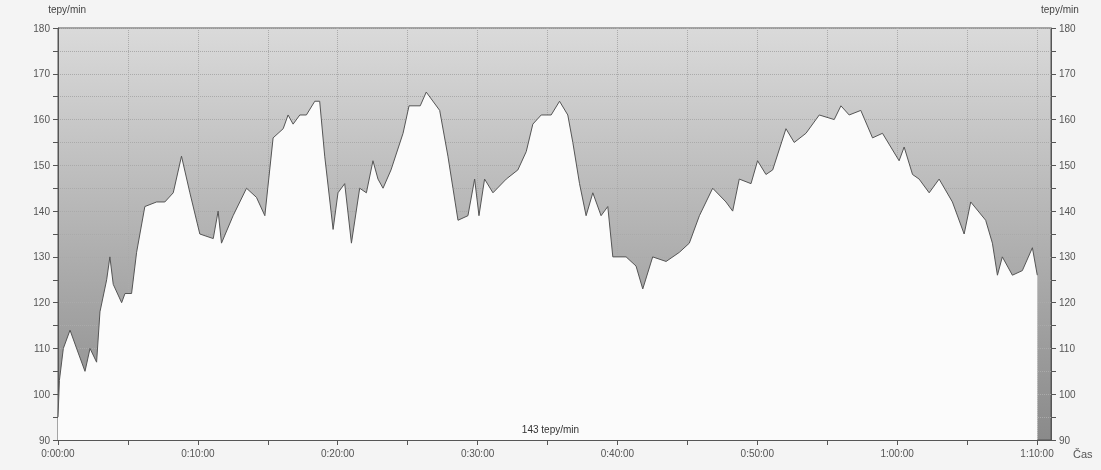 This screenshot has height=470, width=1101. I want to click on y2-tick-label: 100, so click(1068, 394).